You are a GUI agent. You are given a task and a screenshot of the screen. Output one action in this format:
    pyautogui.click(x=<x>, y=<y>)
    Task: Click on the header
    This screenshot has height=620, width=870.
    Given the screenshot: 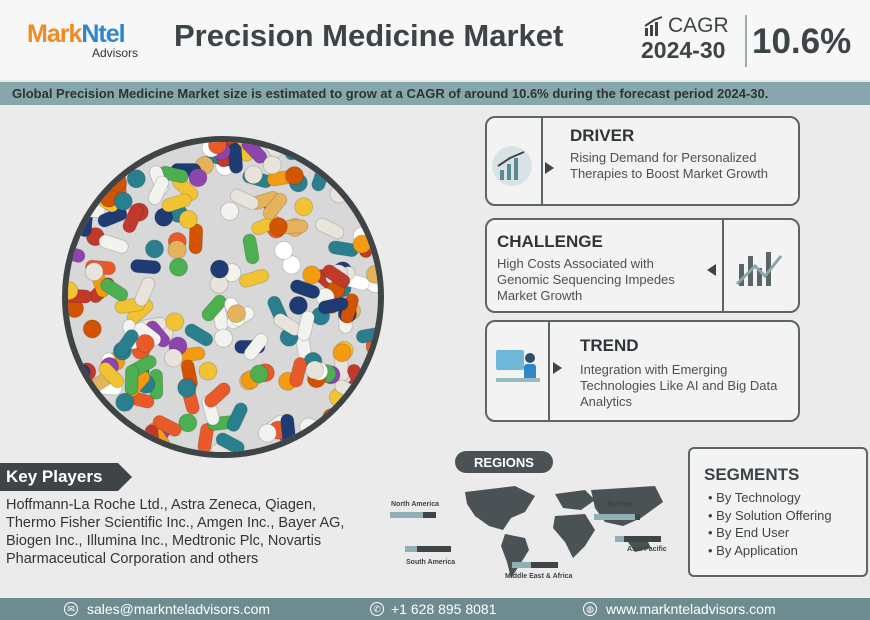 What is the action you would take?
    pyautogui.click(x=435, y=40)
    